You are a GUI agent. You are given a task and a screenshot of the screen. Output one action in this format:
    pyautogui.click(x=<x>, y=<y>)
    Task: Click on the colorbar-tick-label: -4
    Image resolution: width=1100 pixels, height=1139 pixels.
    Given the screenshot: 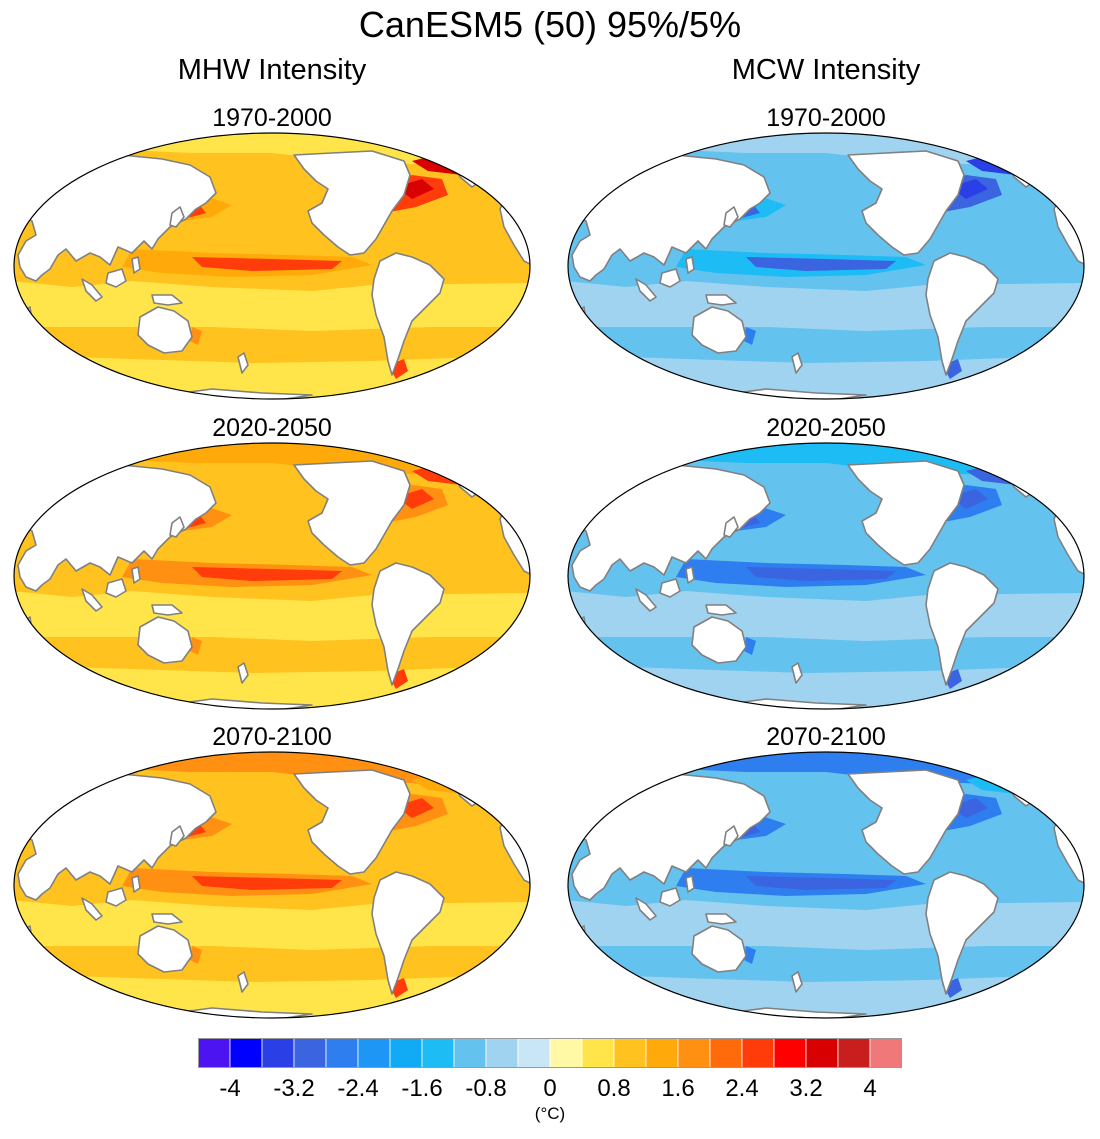 What is the action you would take?
    pyautogui.click(x=230, y=1088)
    